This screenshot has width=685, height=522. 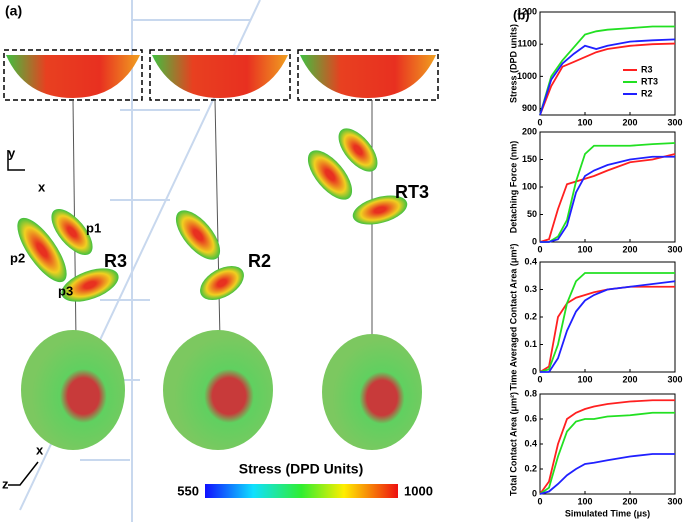 What do you see at coordinates (647, 69) in the screenshot?
I see `legend-label: R3` at bounding box center [647, 69].